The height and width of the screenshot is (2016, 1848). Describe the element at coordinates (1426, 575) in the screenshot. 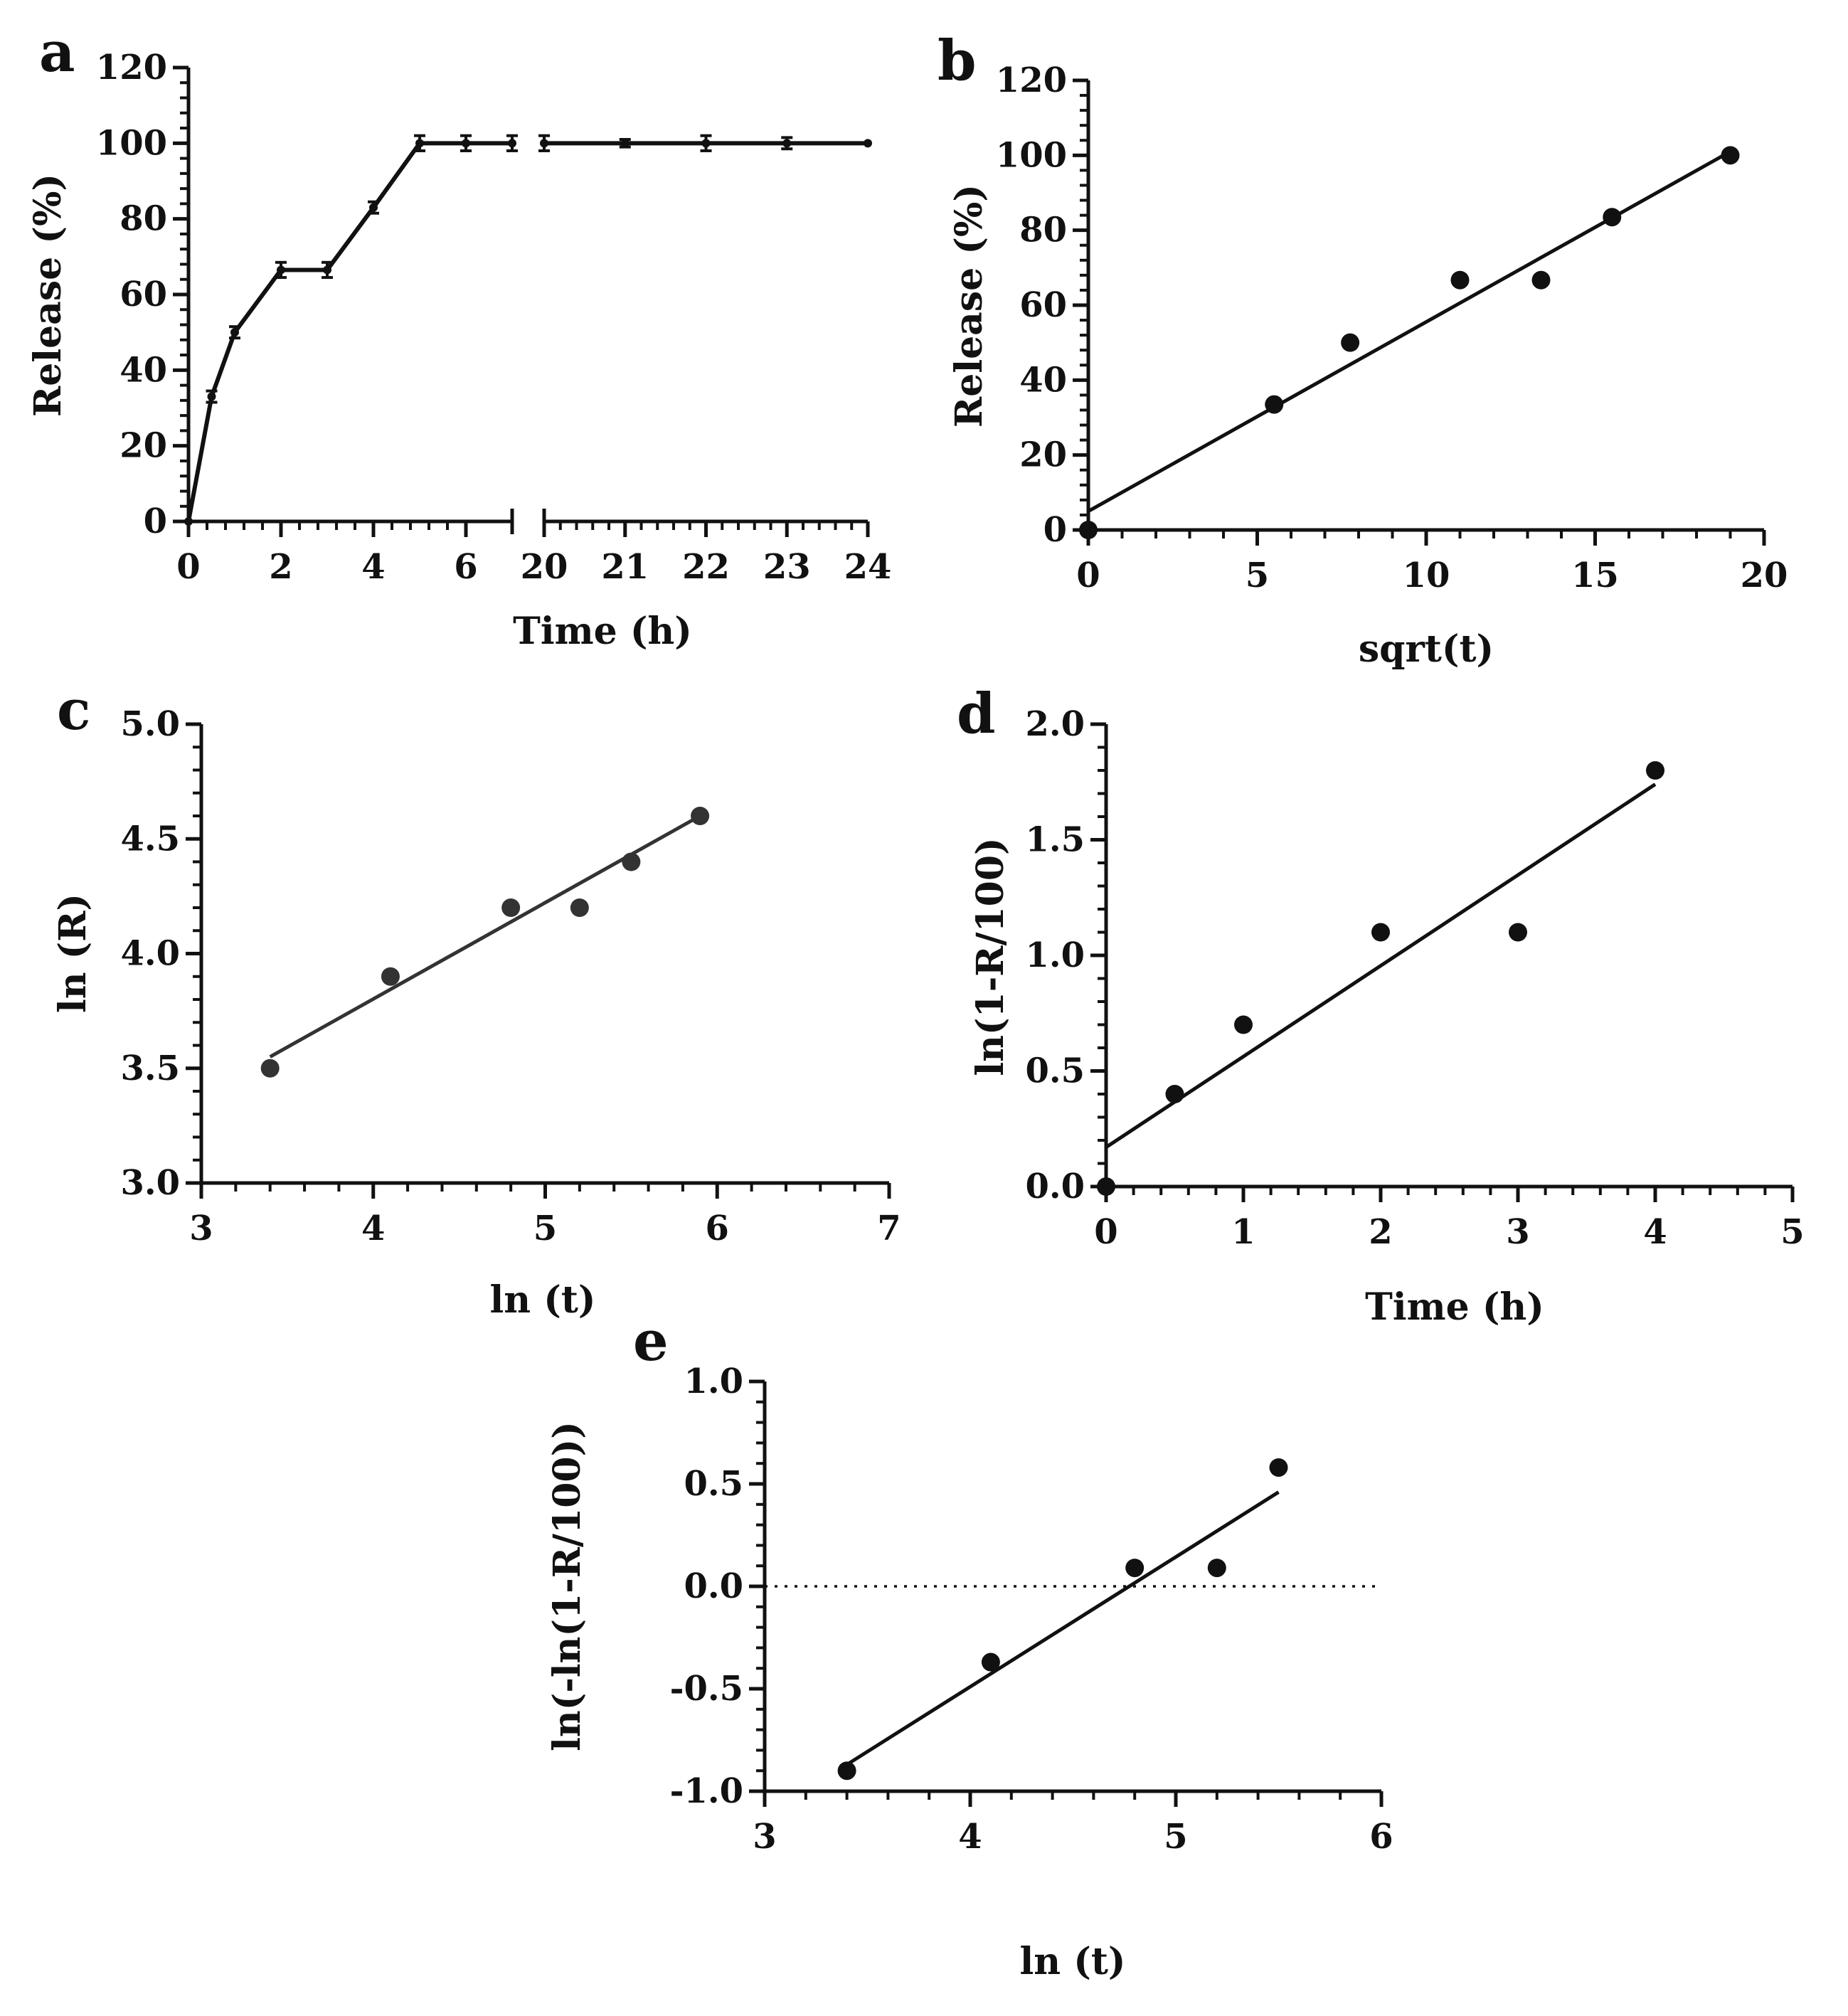

I see `x-tick-label: 10` at that location.